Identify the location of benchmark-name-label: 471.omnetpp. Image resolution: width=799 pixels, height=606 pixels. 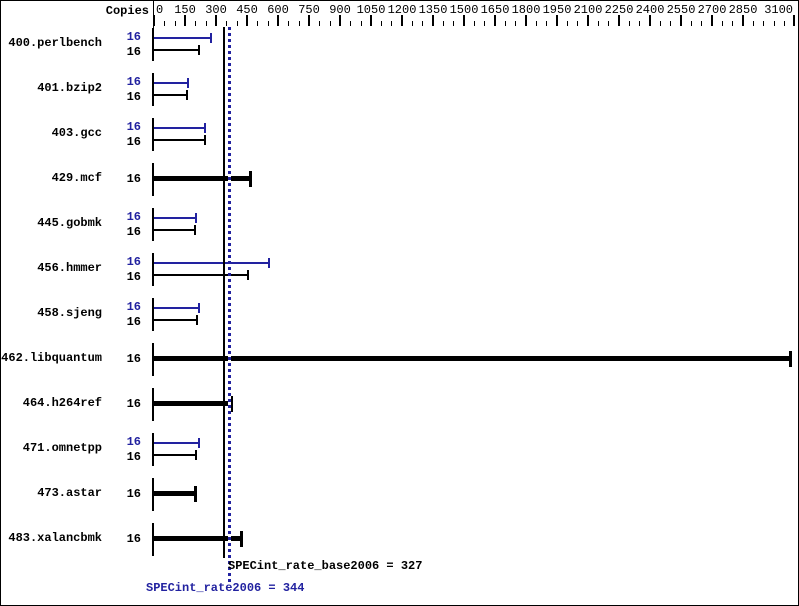
(62, 448).